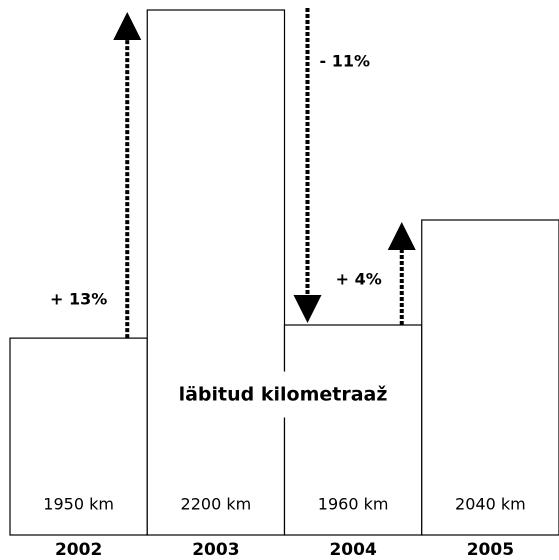 The height and width of the screenshot is (560, 559). What do you see at coordinates (78, 504) in the screenshot?
I see `value-label: 1950 km` at bounding box center [78, 504].